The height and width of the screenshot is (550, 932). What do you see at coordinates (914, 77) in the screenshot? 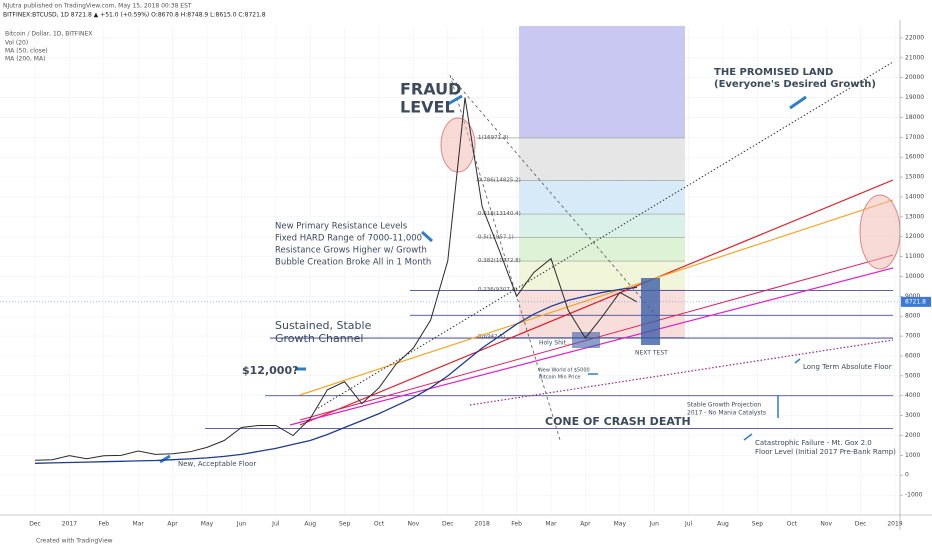
I see `y-tick-label: 20000` at bounding box center [914, 77].